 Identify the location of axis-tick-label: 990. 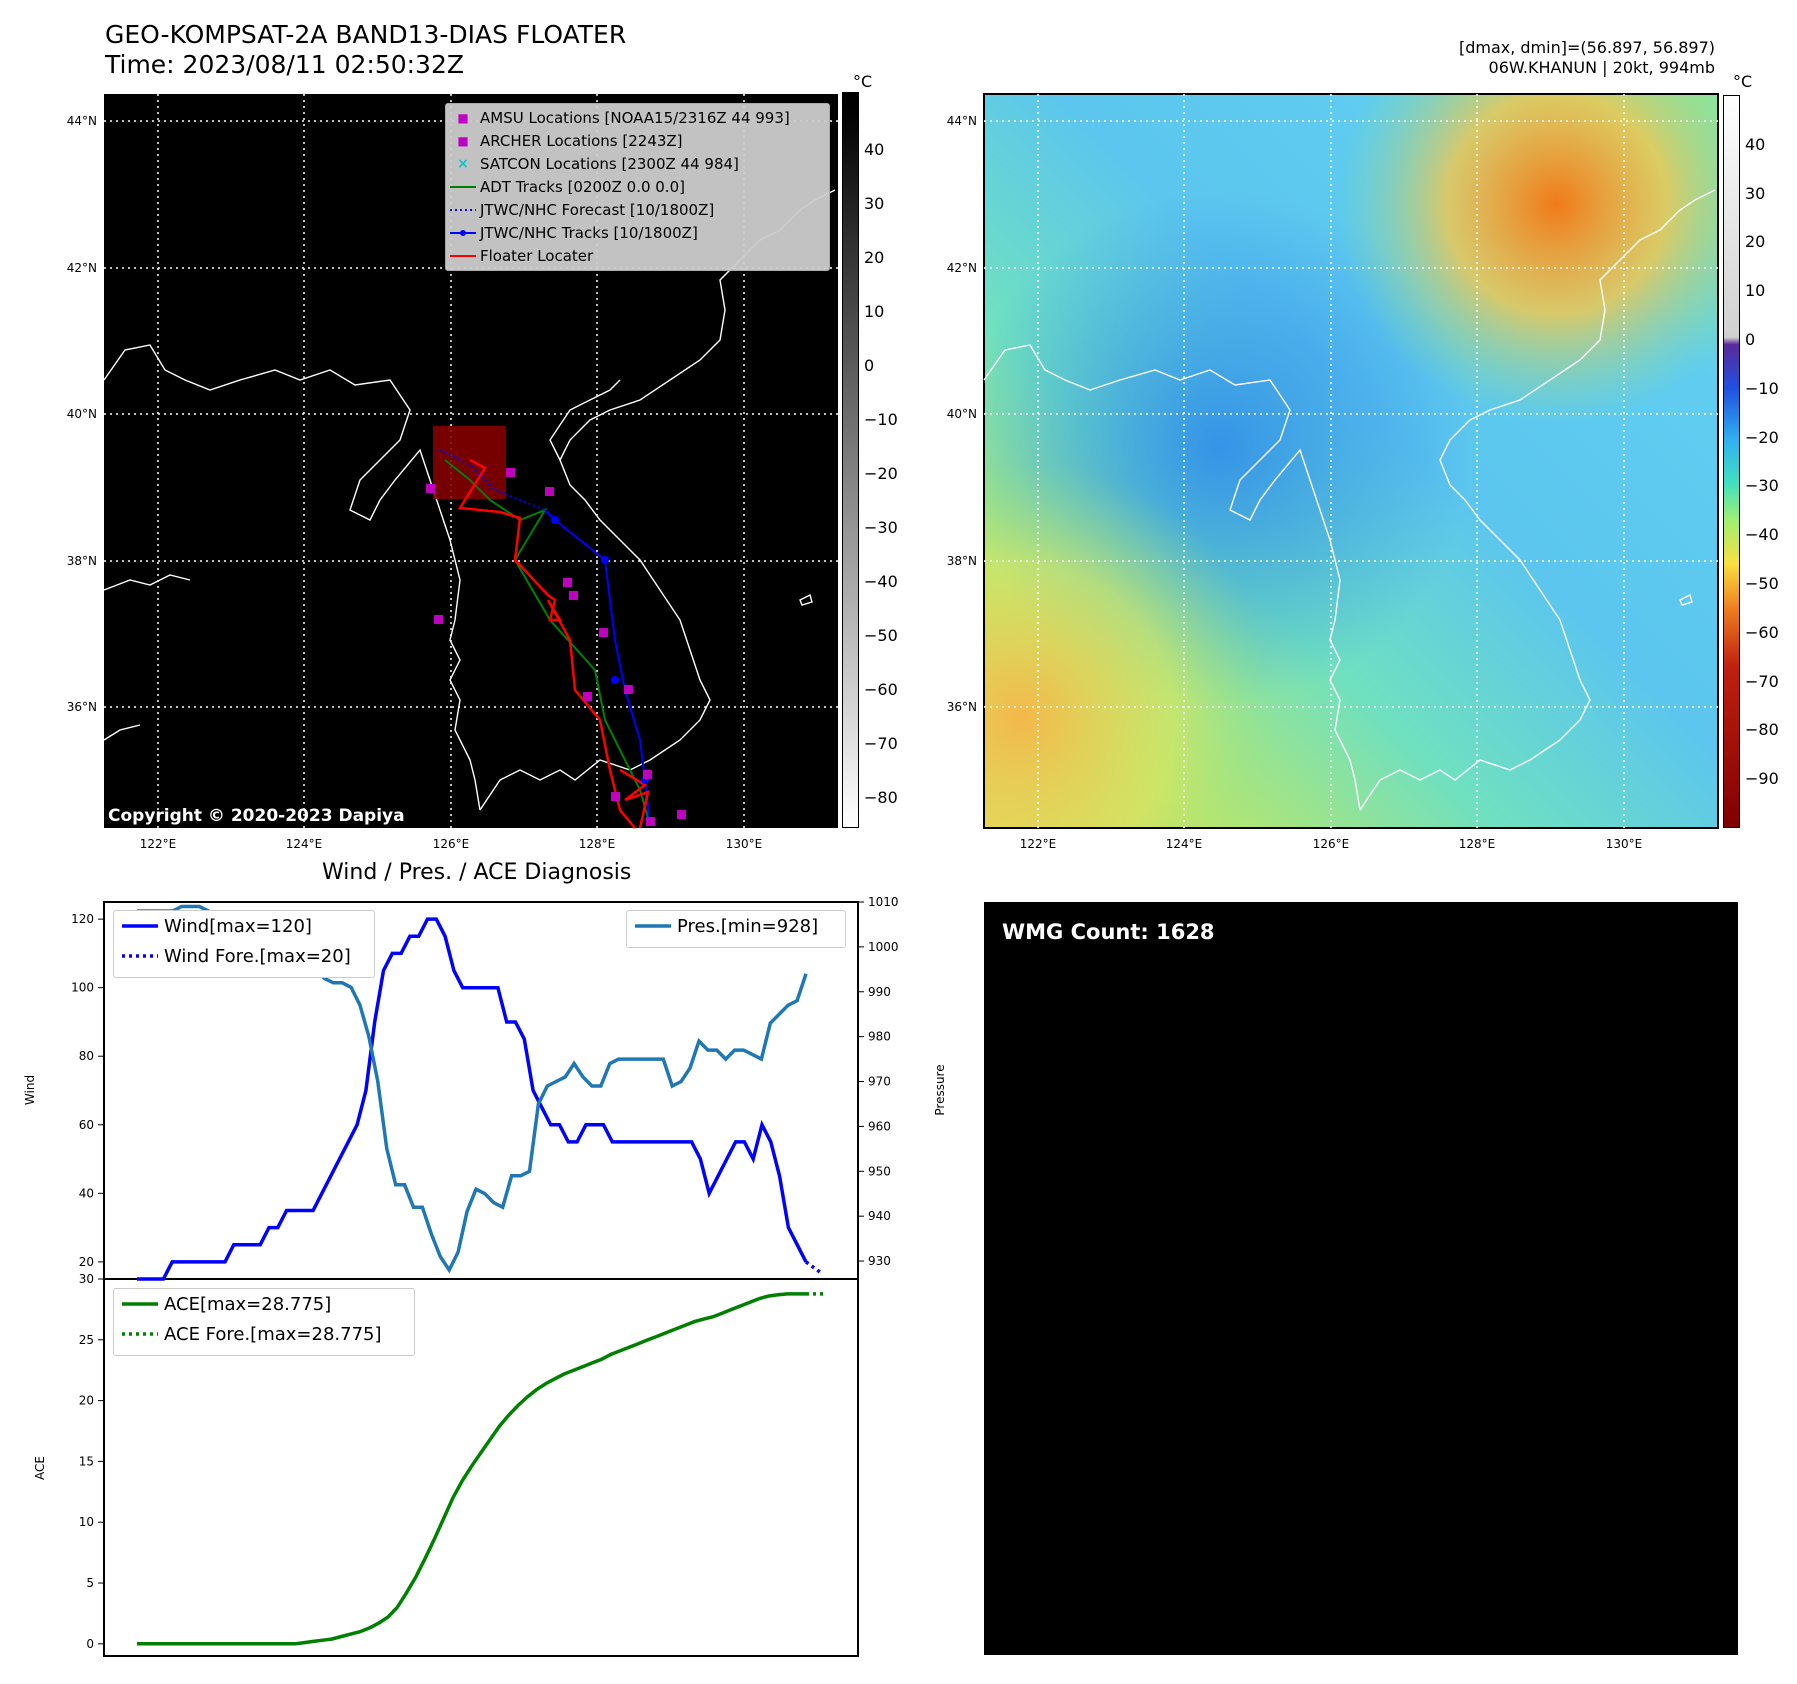
(879, 992).